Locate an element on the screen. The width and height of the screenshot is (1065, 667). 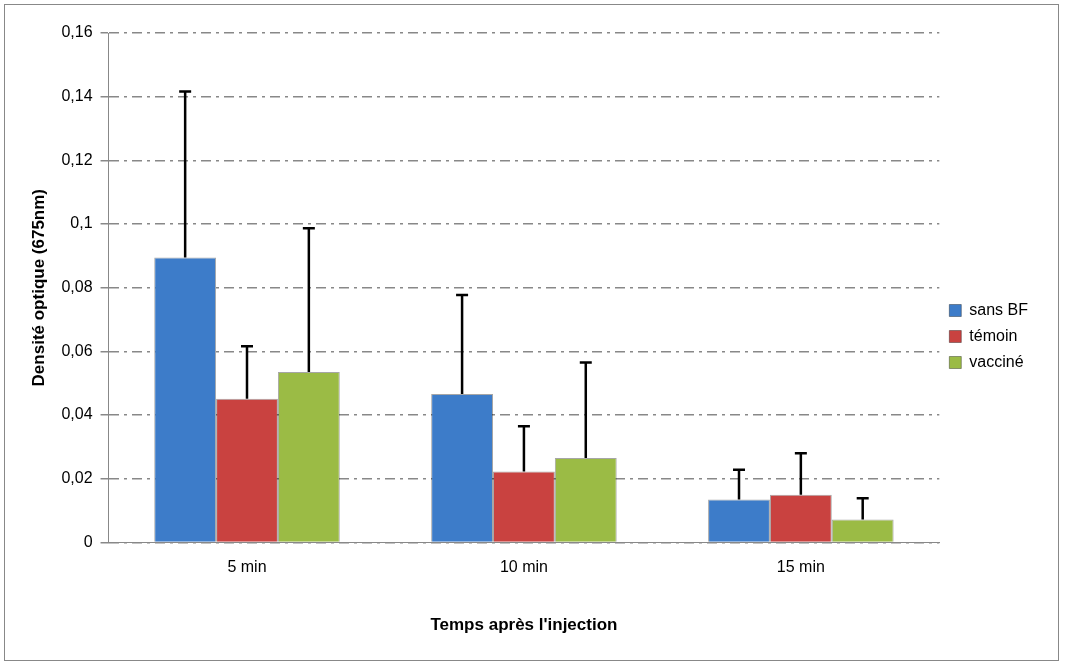
legend-label: sans BF is located at coordinates (999, 309).